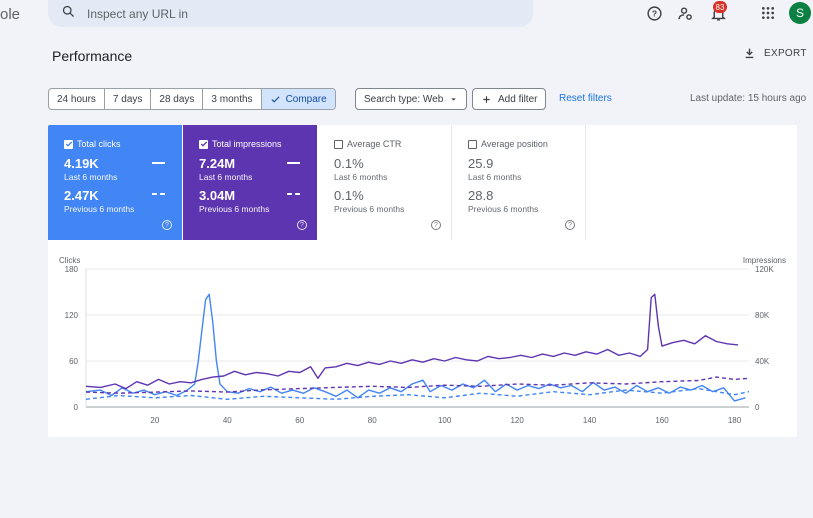  What do you see at coordinates (749, 53) in the screenshot?
I see `download-icon` at bounding box center [749, 53].